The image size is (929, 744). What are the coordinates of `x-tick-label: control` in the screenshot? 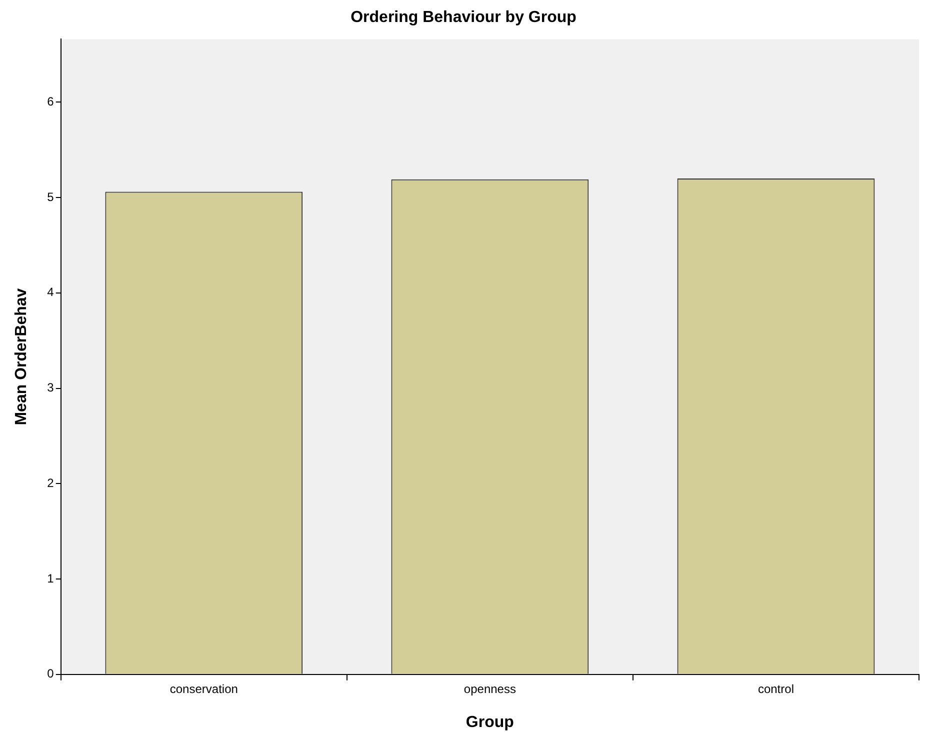 It's located at (776, 689).